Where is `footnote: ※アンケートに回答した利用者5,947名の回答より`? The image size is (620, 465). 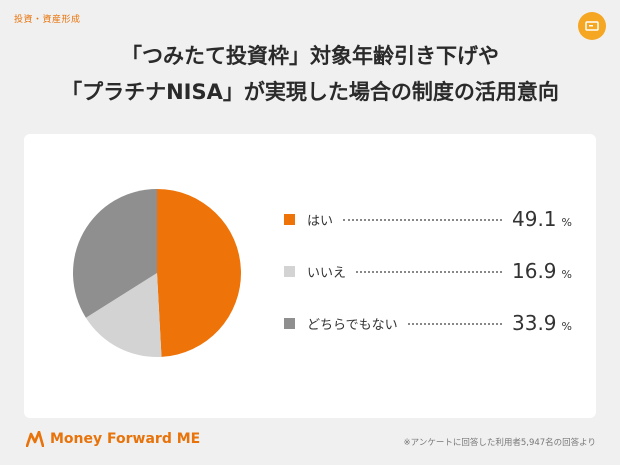 footnote: ※アンケートに回答した利用者5,947名の回答より is located at coordinates (499, 443).